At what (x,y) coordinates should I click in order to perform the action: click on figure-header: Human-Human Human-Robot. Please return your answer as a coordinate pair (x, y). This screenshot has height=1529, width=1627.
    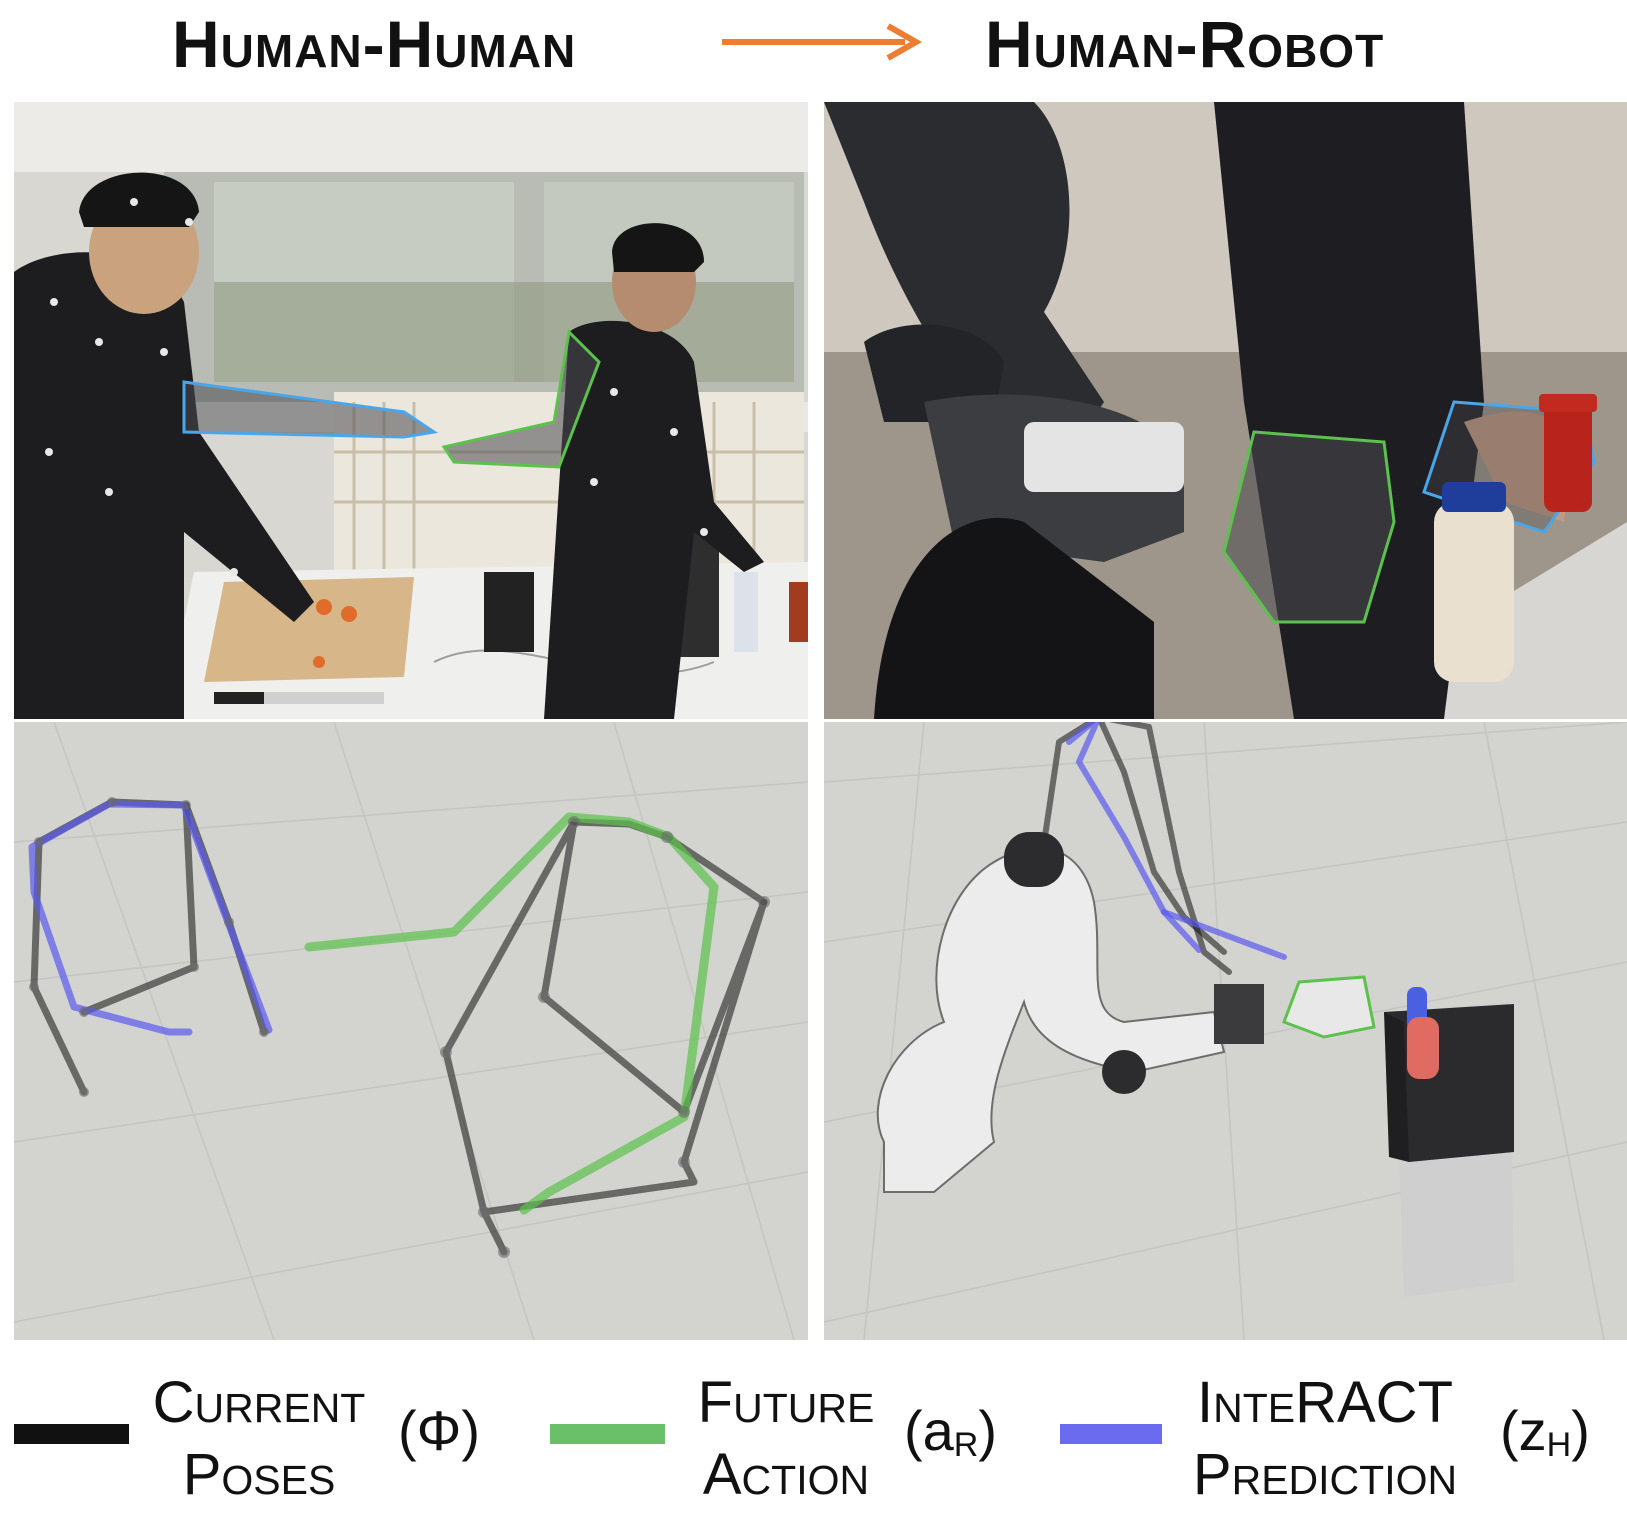
    Looking at the image, I should click on (813, 50).